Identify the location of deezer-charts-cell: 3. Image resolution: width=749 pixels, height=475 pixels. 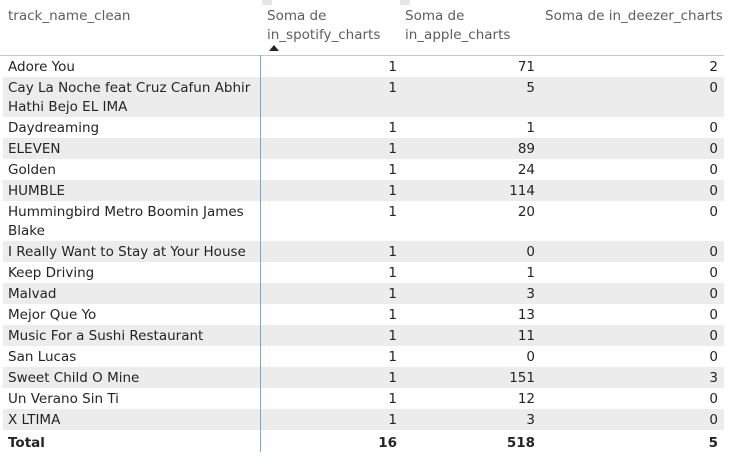
(713, 378).